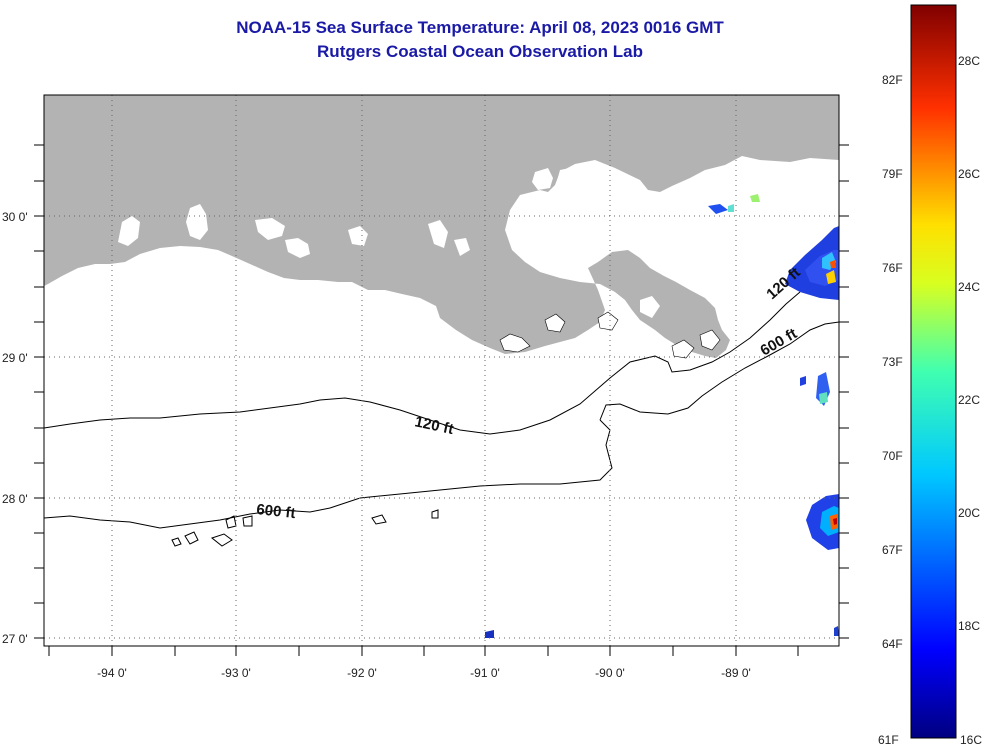  I want to click on cb-label-79f: 79F, so click(892, 174).